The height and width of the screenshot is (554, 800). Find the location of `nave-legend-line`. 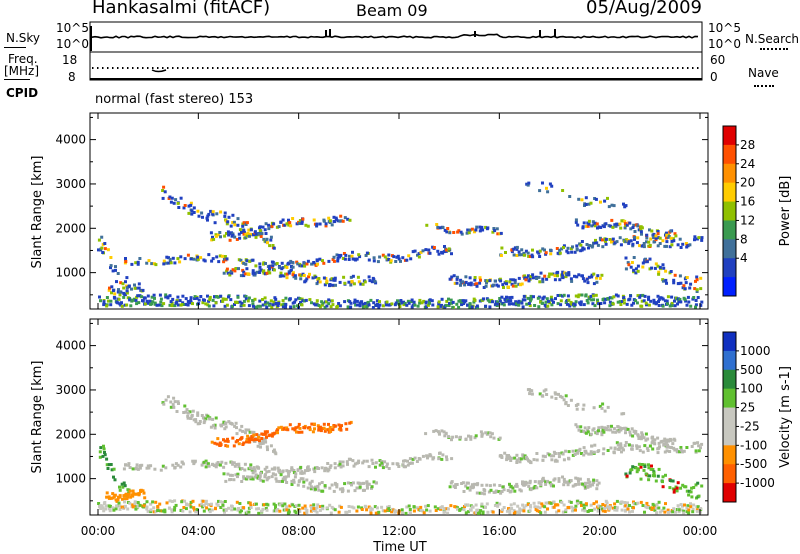

nave-legend-line is located at coordinates (764, 86).